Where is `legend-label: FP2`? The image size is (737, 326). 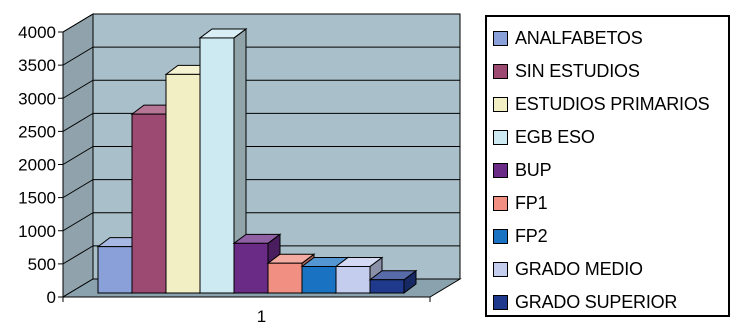 legend-label: FP2 is located at coordinates (531, 236).